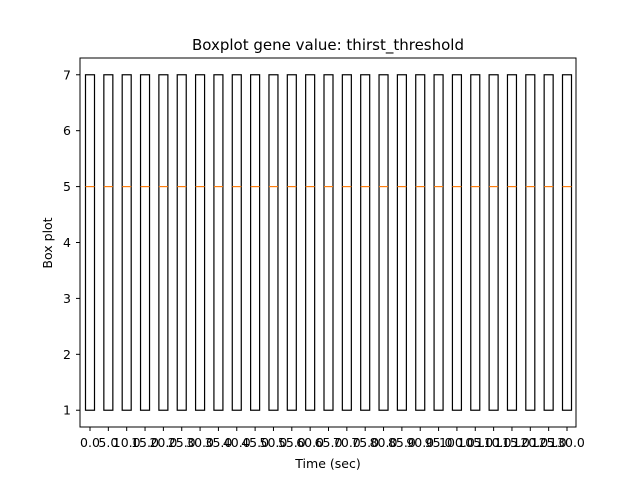  What do you see at coordinates (67, 186) in the screenshot?
I see `y-tick-label-4: 5` at bounding box center [67, 186].